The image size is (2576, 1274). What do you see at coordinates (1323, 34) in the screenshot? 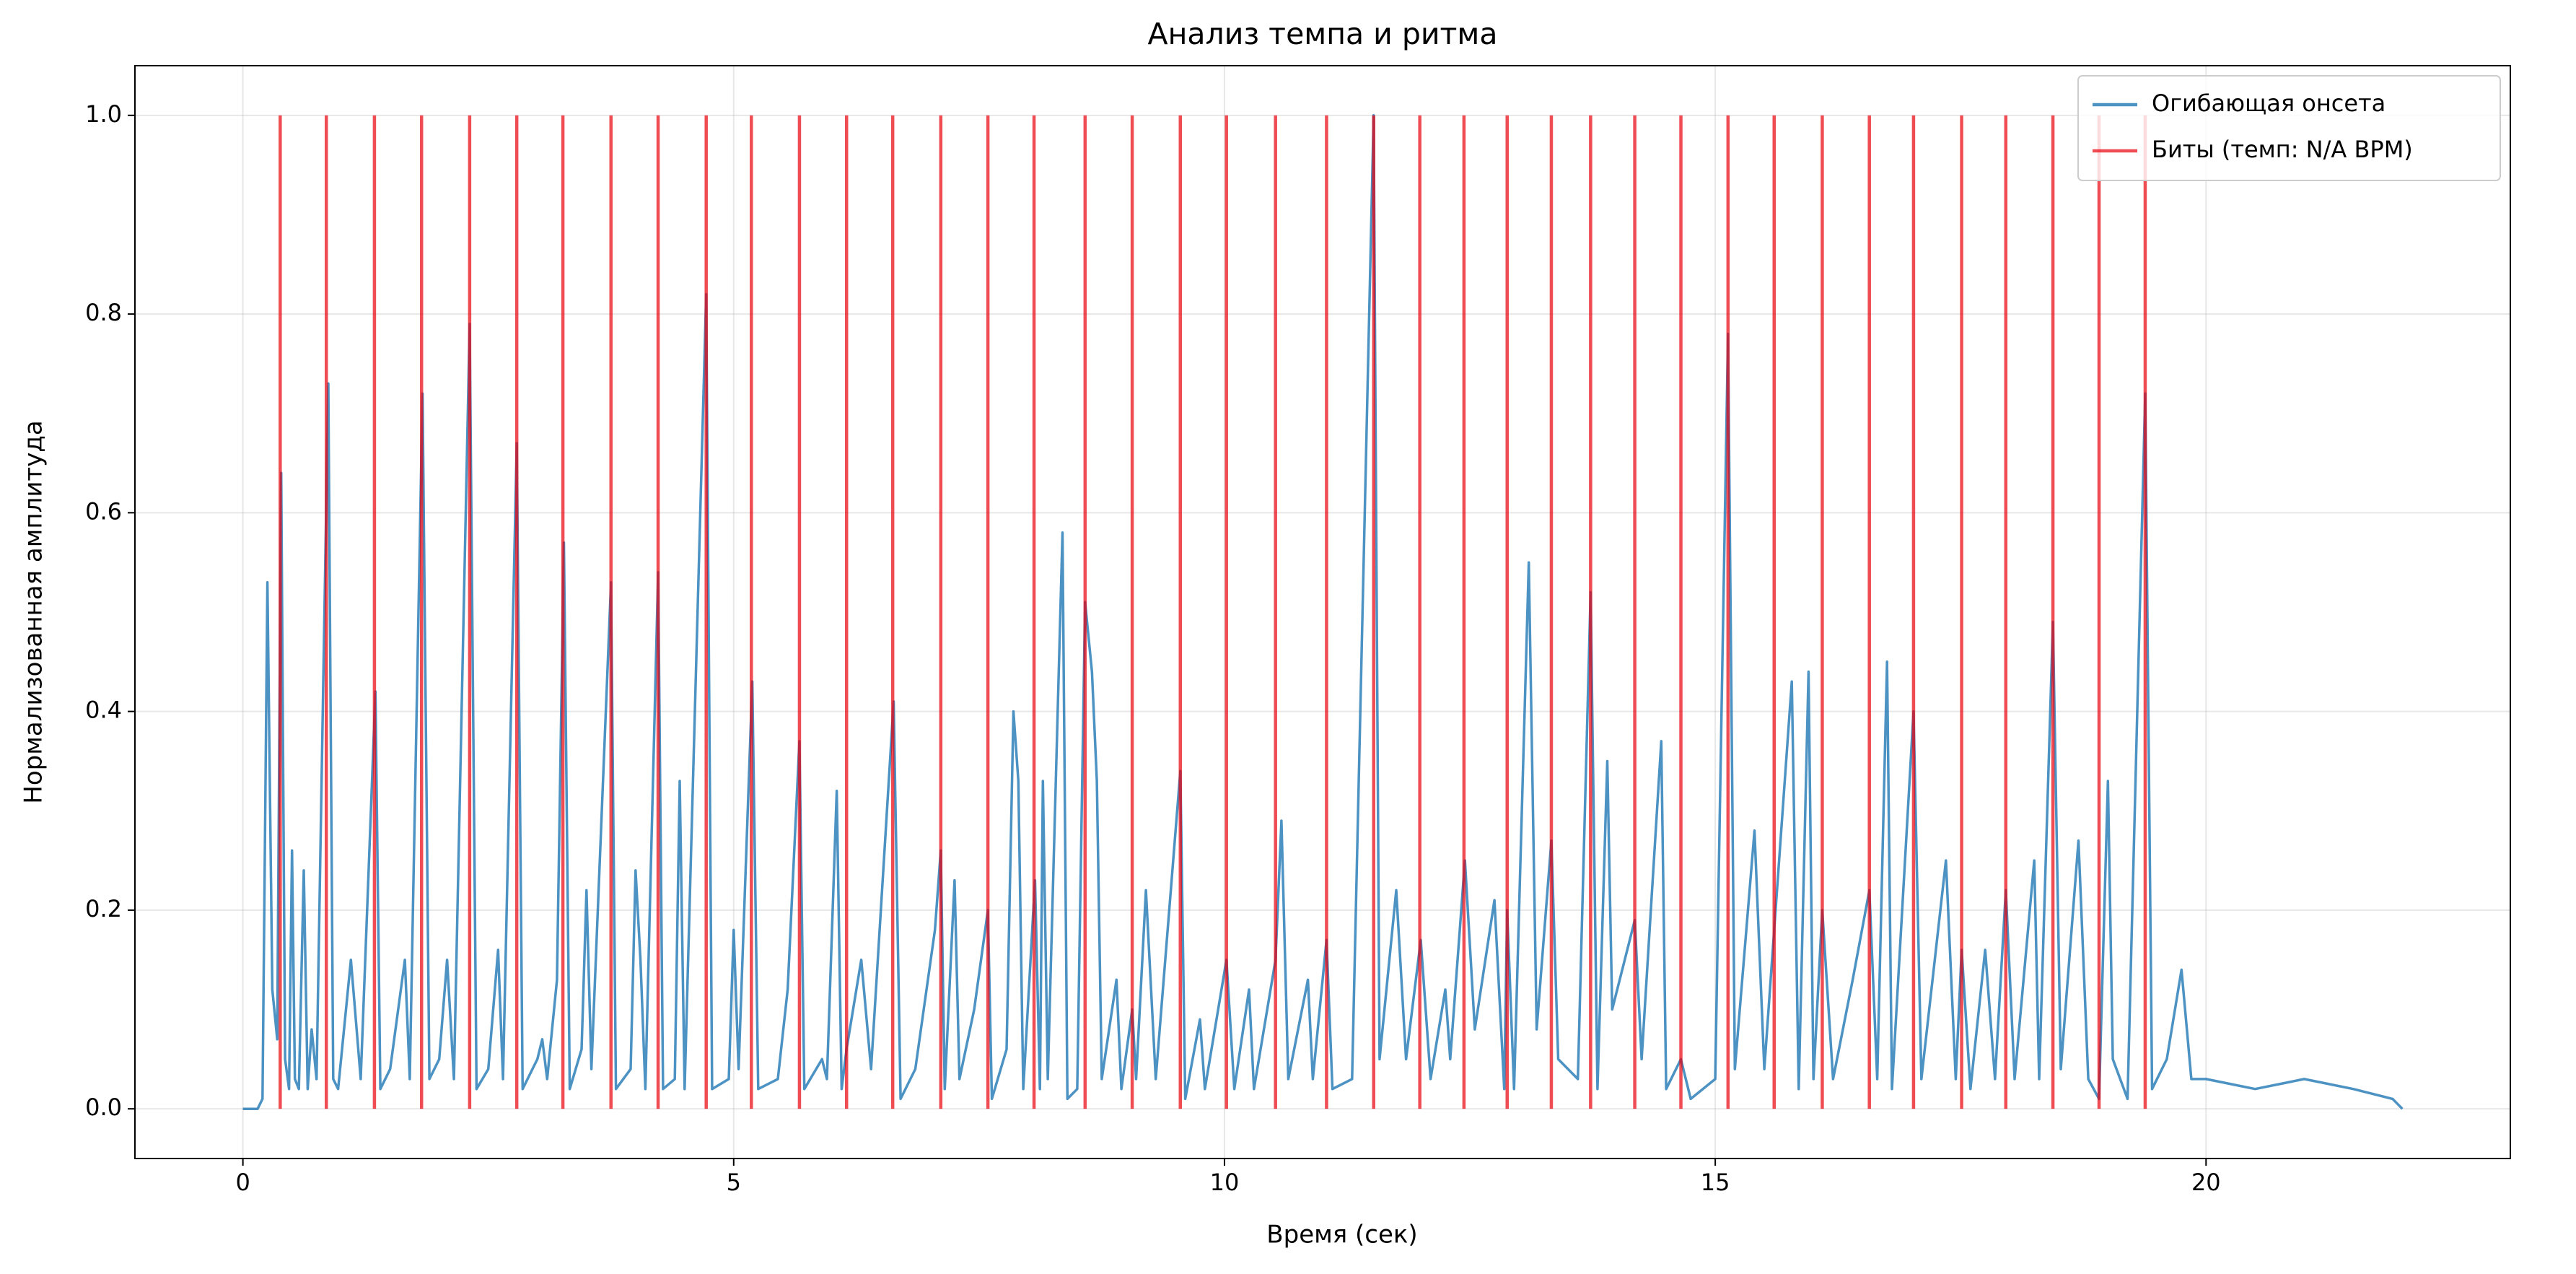
I see `chart-title: Анализ темпа и ритма` at bounding box center [1323, 34].